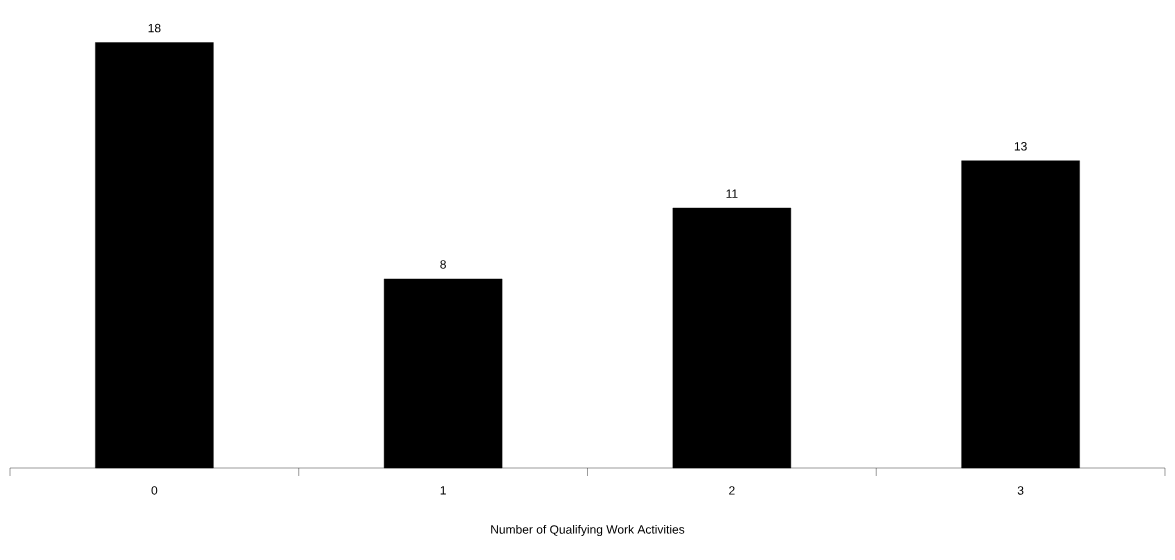  Describe the element at coordinates (443, 264) in the screenshot. I see `data-label: 8` at that location.